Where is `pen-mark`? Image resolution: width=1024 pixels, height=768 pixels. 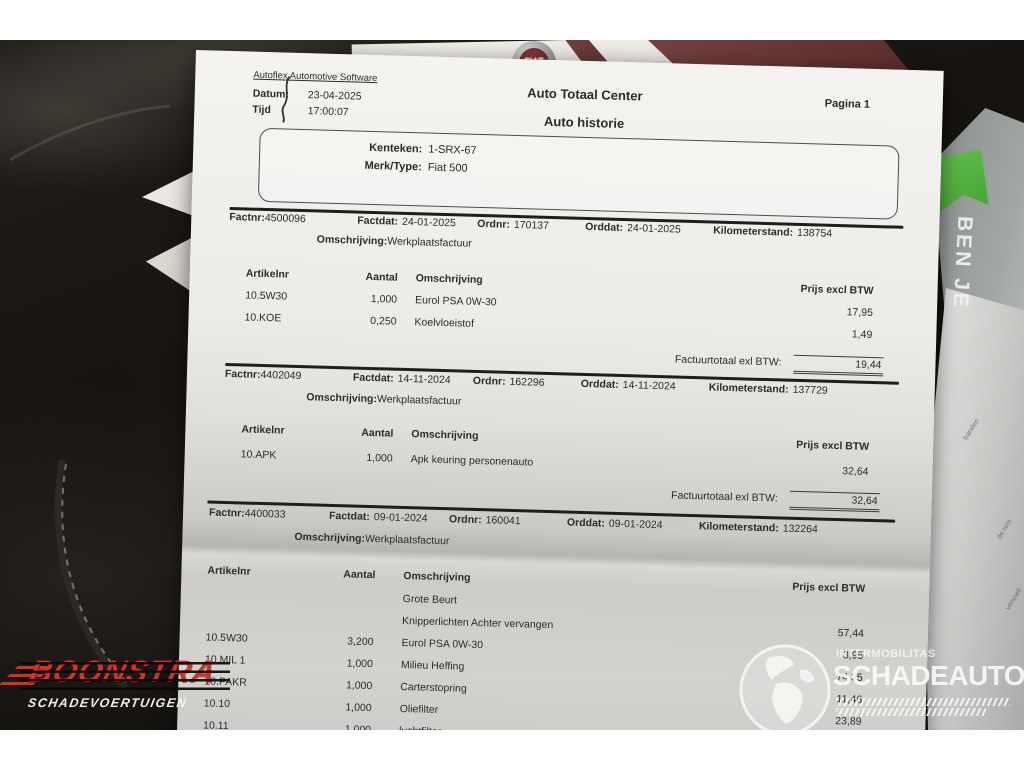 pen-mark is located at coordinates (286, 100).